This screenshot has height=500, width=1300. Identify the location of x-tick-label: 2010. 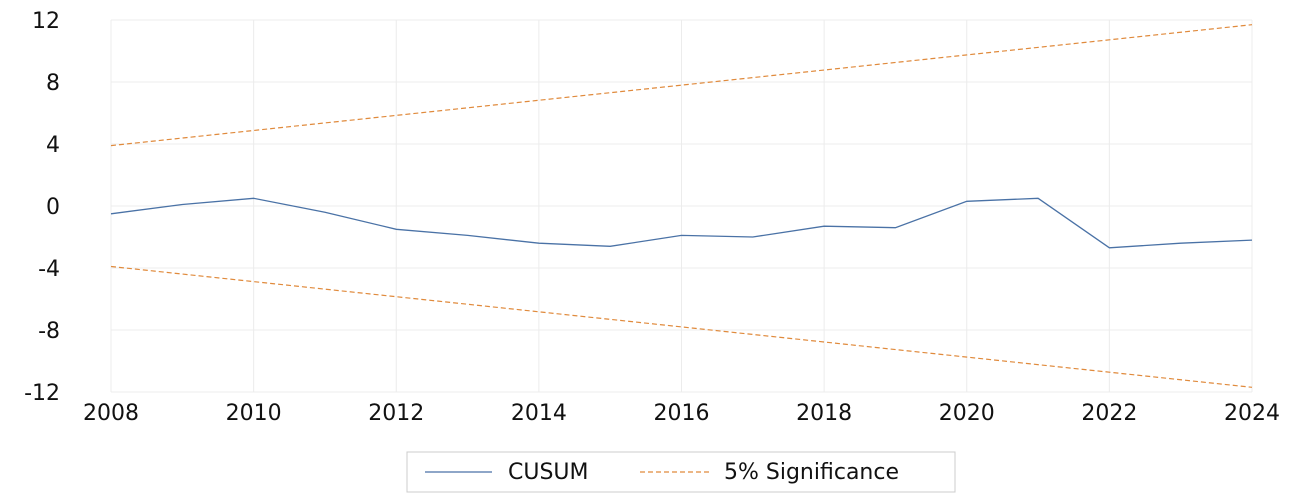
(254, 413).